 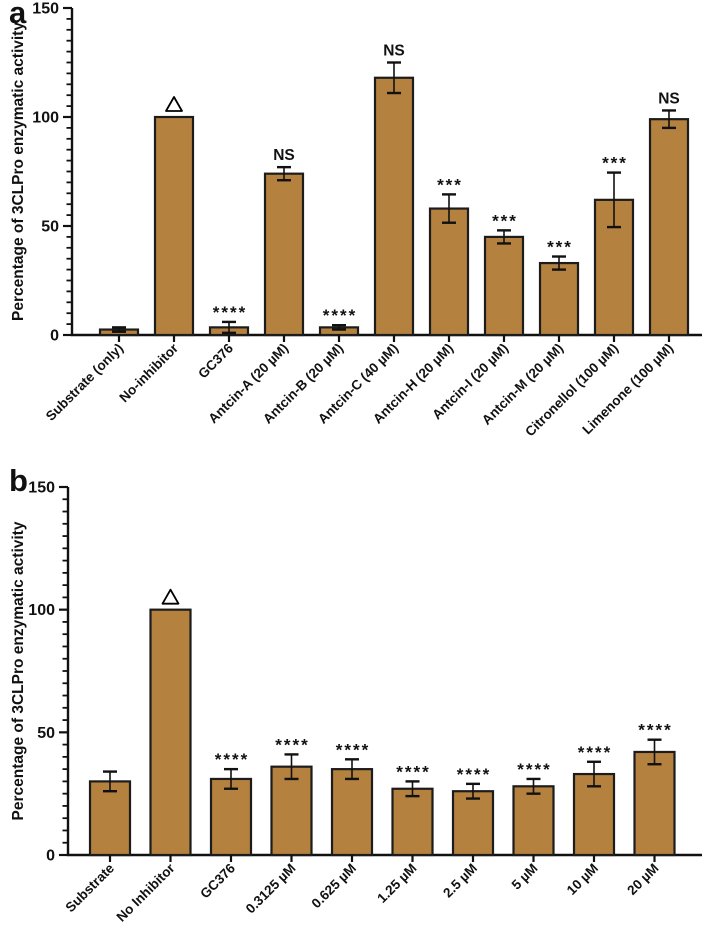 I want to click on x-tick-label: No Inhibitor, so click(x=145, y=892).